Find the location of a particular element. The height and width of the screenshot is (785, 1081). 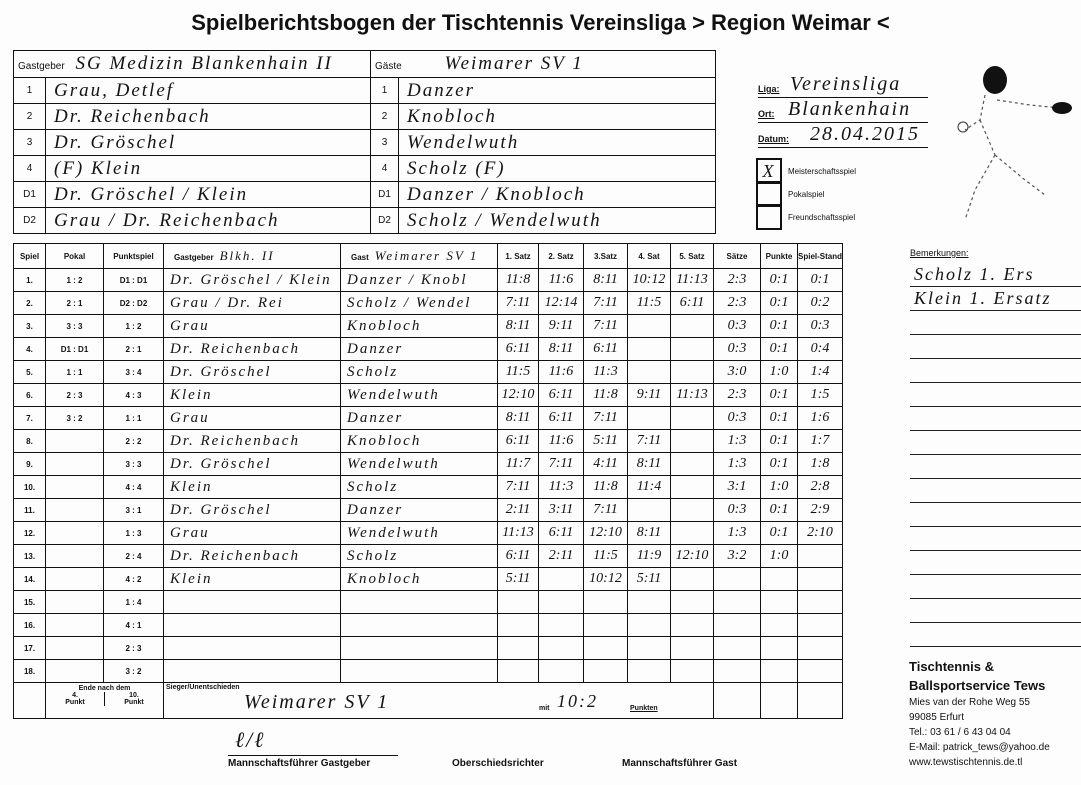

running-score: 1:6 is located at coordinates (820, 418).